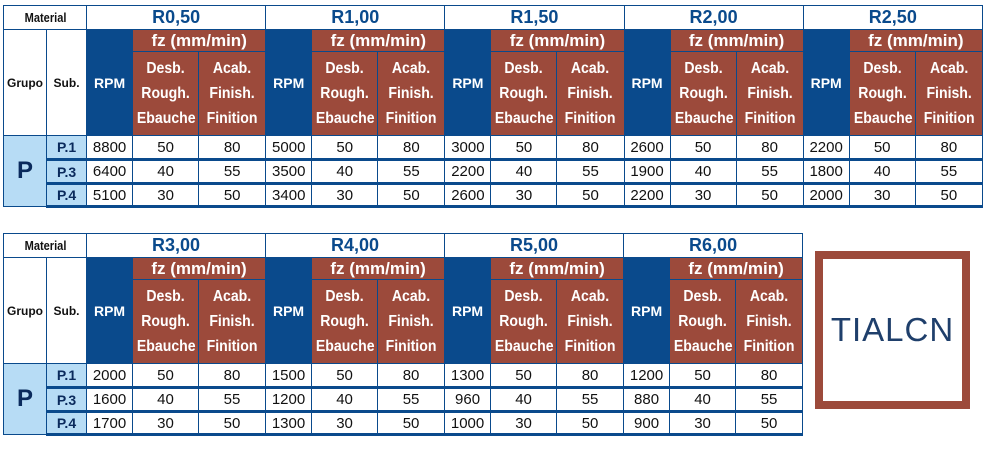 The height and width of the screenshot is (455, 985). What do you see at coordinates (176, 17) in the screenshot?
I see `radius-header: R0,50` at bounding box center [176, 17].